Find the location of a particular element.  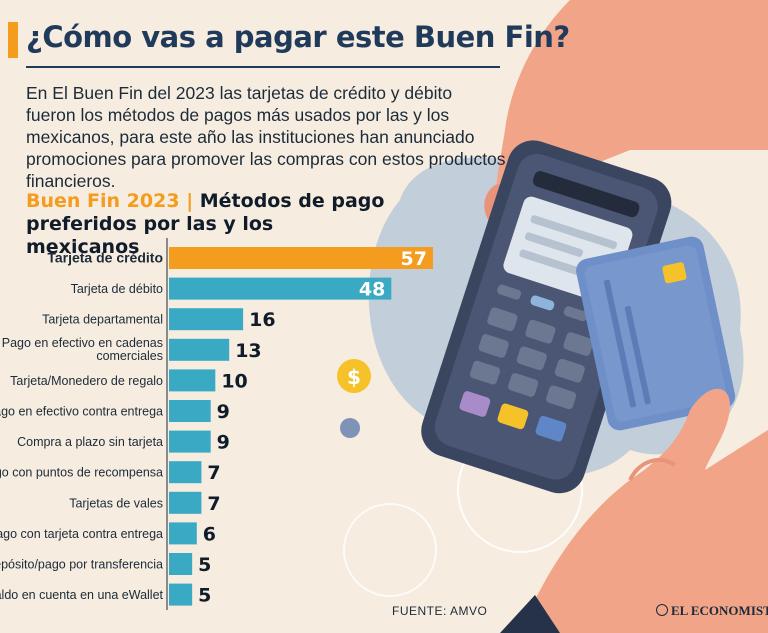

decorative-dot is located at coordinates (350, 428).